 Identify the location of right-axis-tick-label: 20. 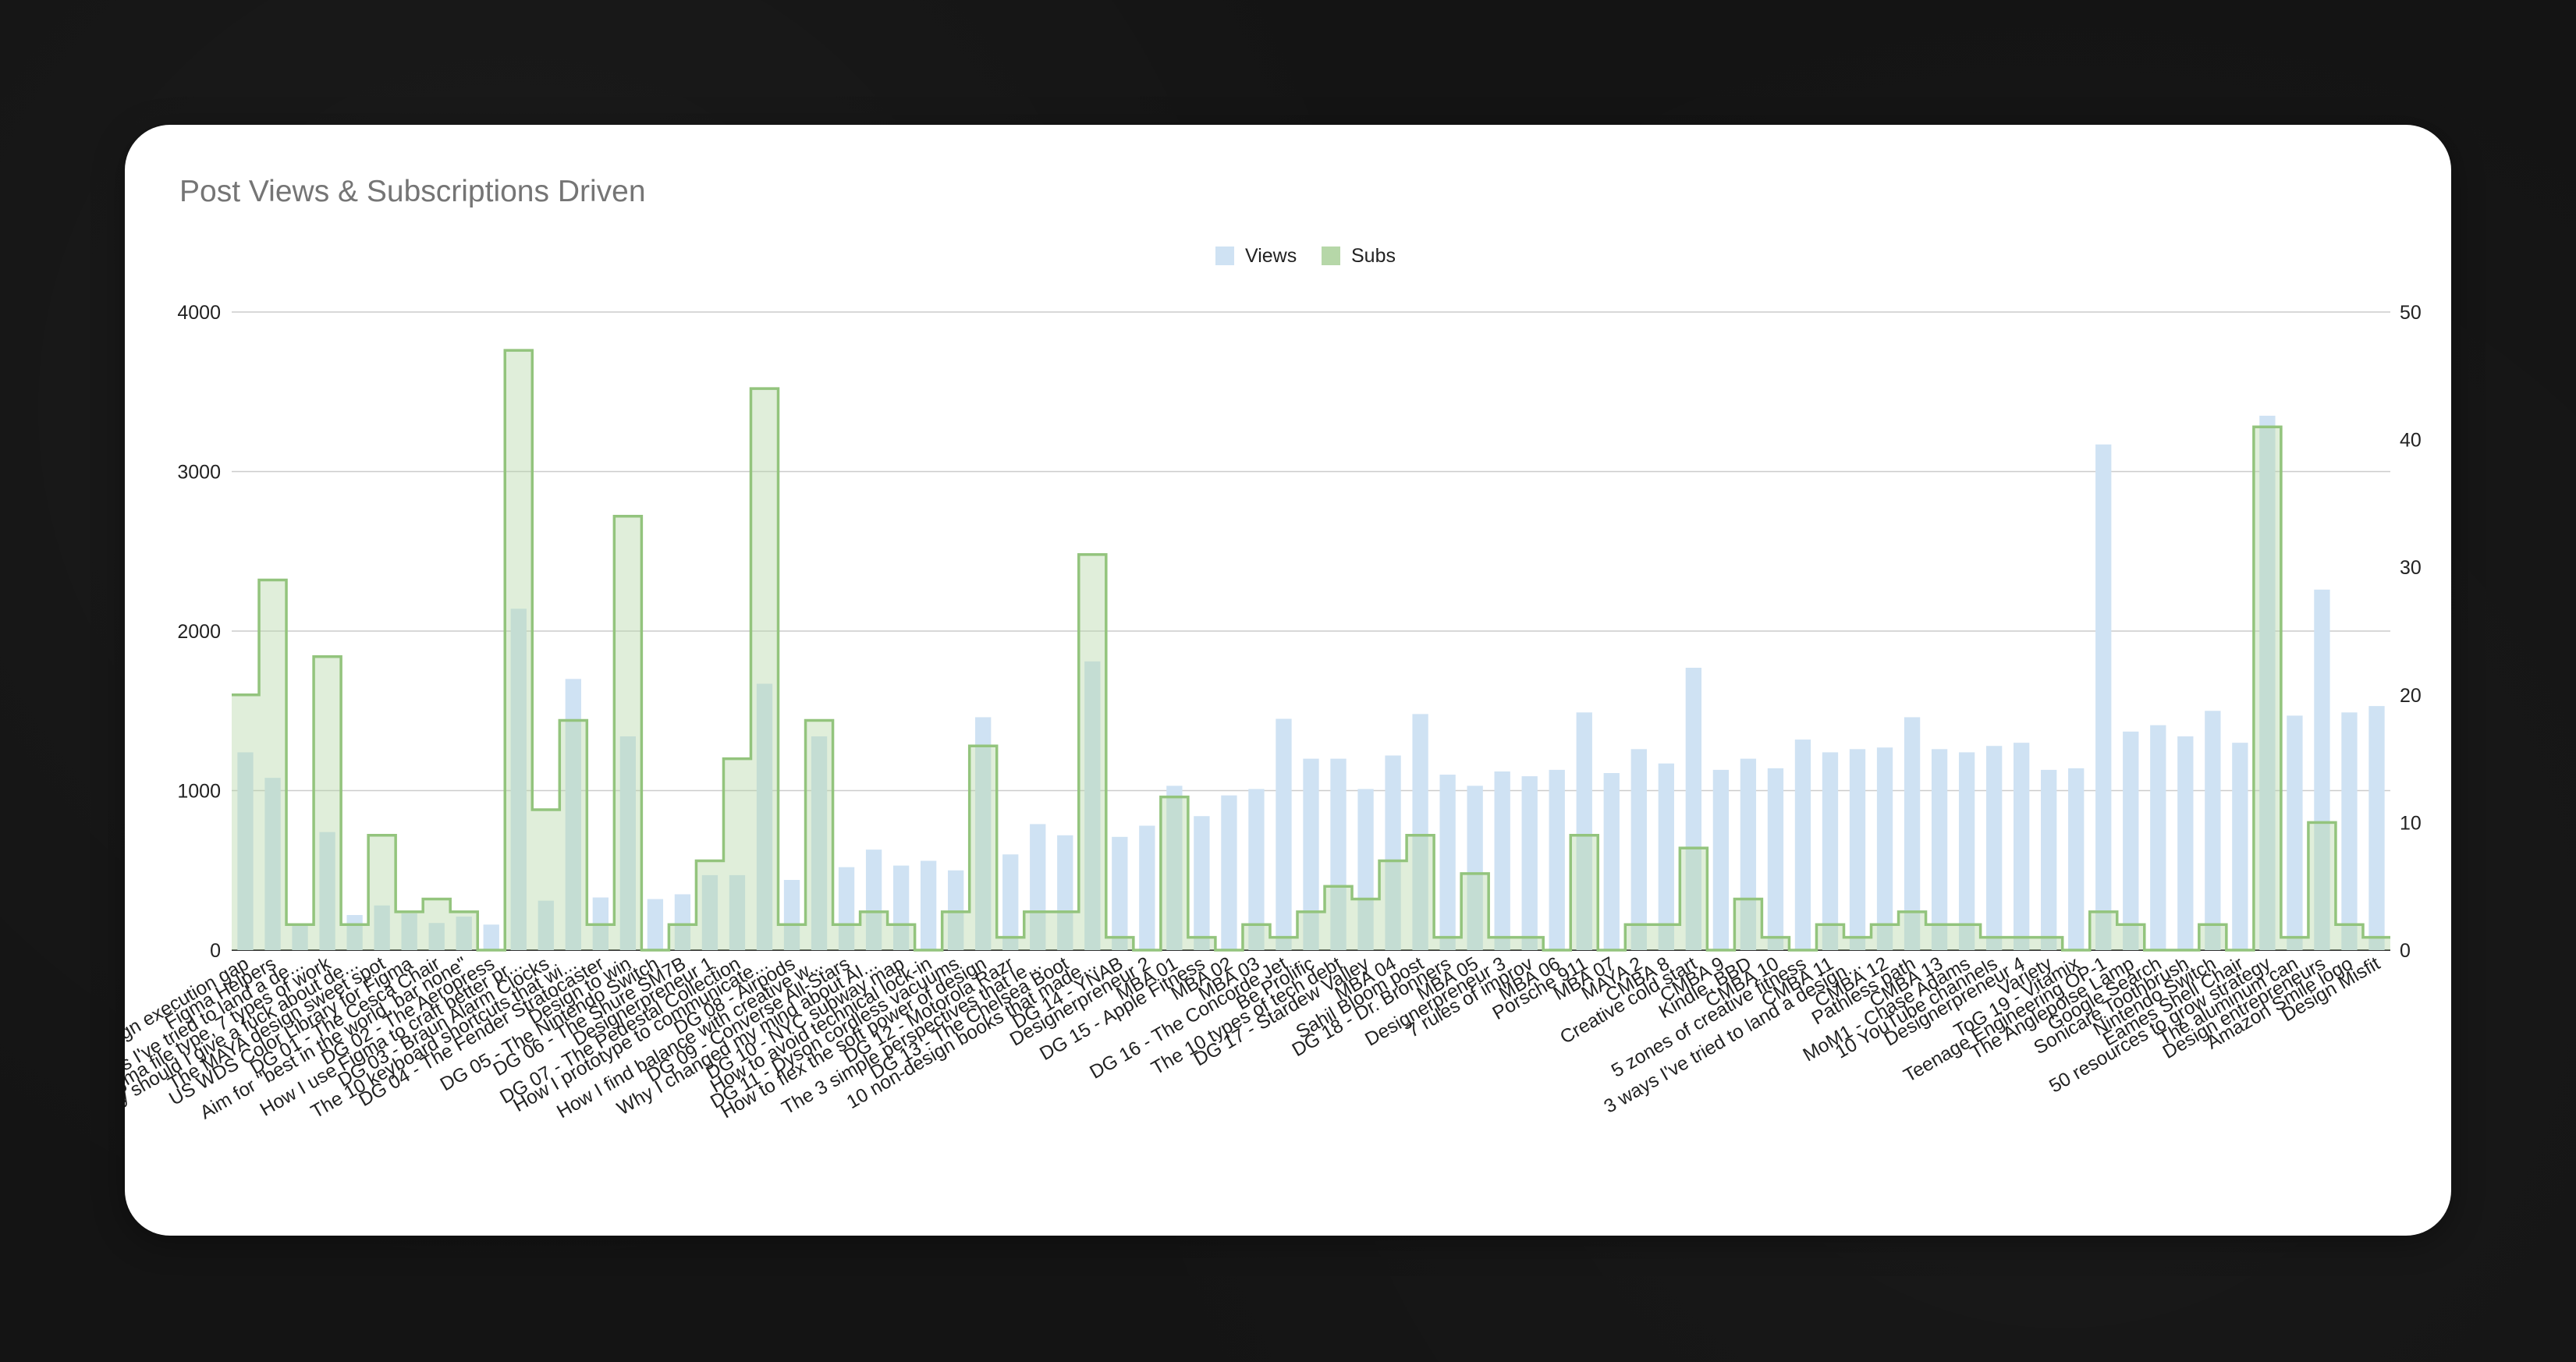
(2411, 696).